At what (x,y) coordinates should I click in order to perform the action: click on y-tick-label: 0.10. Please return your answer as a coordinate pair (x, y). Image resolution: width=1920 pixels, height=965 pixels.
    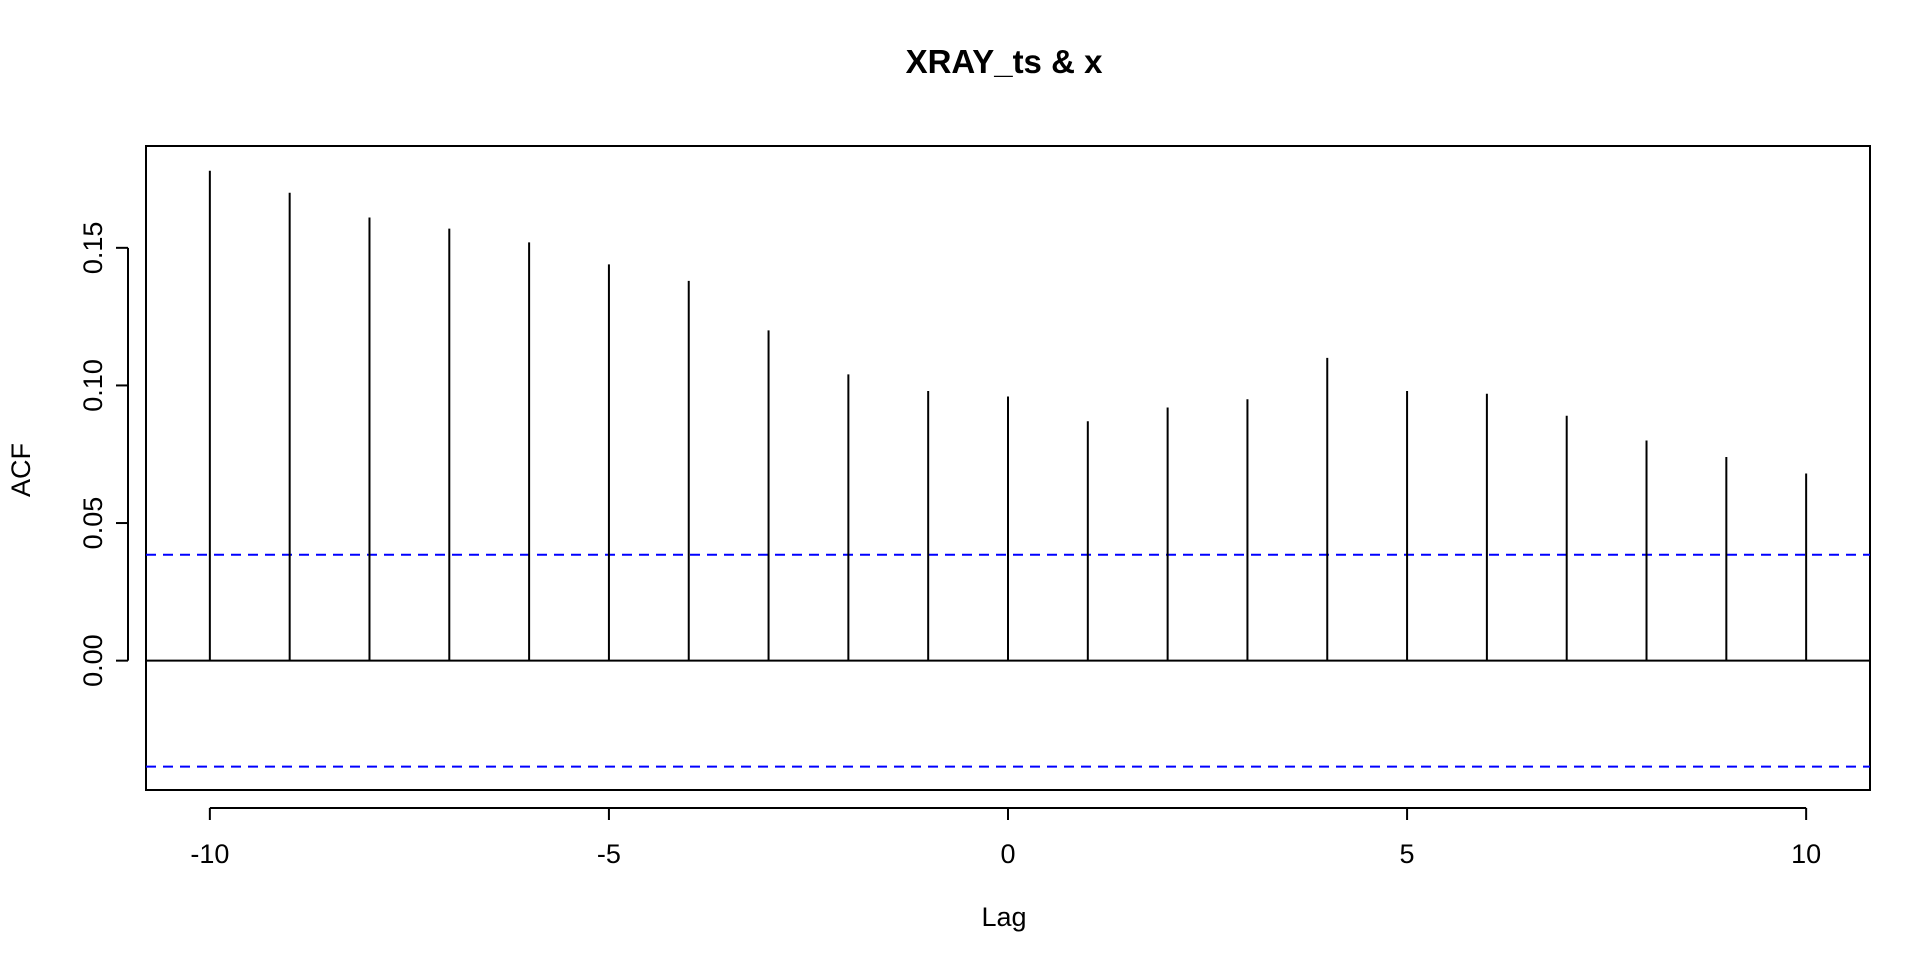
    Looking at the image, I should click on (93, 385).